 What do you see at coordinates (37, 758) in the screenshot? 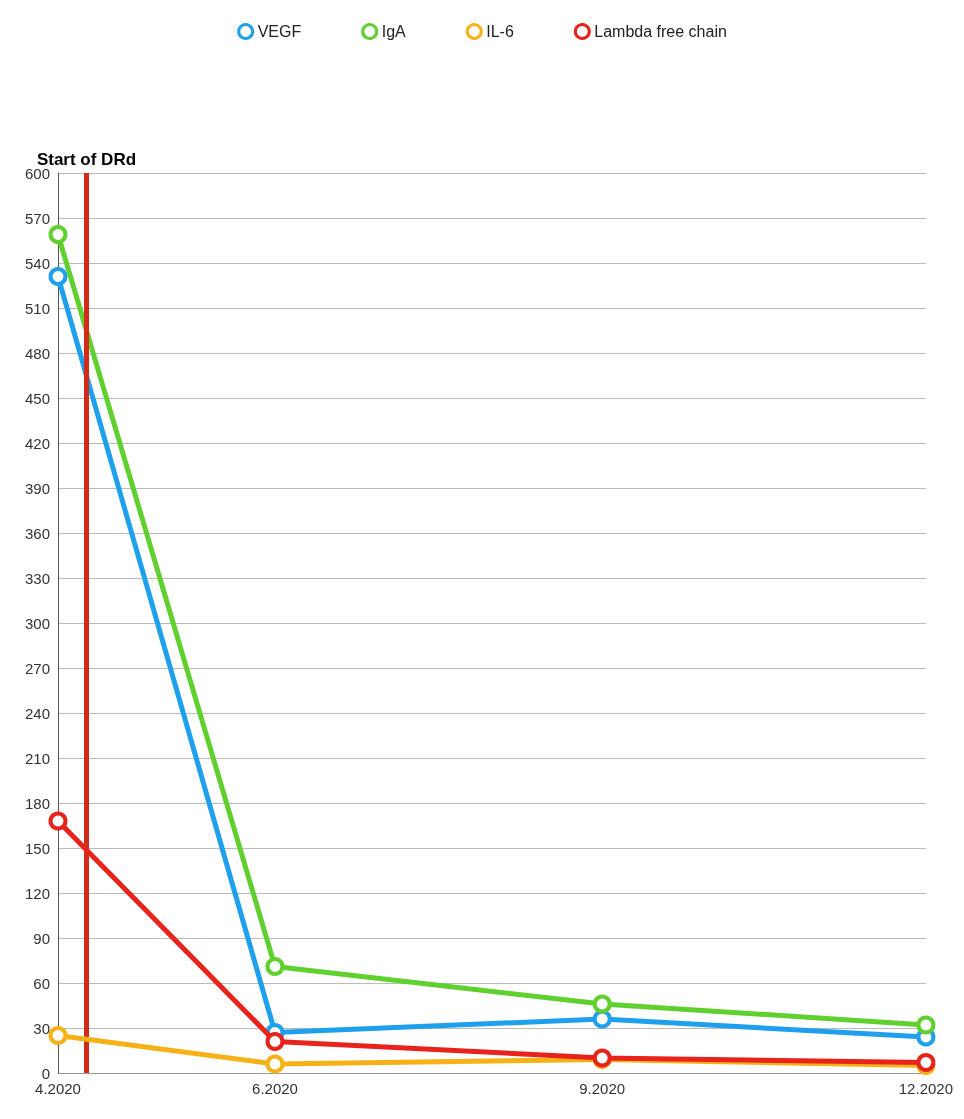
I see `y-tick-label: 210` at bounding box center [37, 758].